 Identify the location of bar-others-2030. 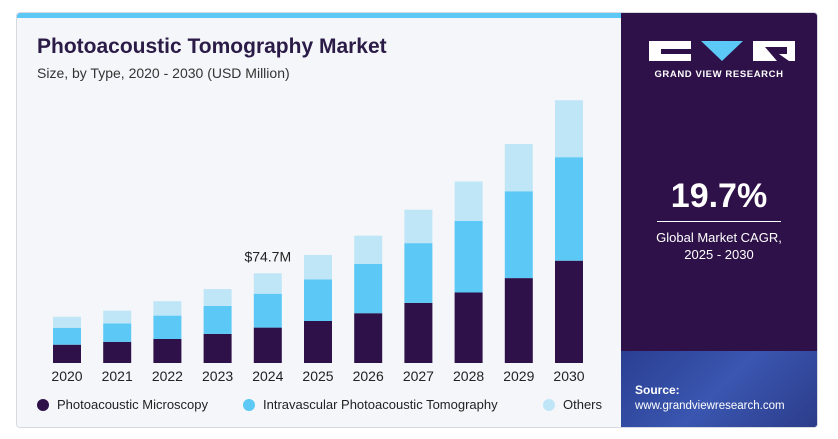
(569, 129).